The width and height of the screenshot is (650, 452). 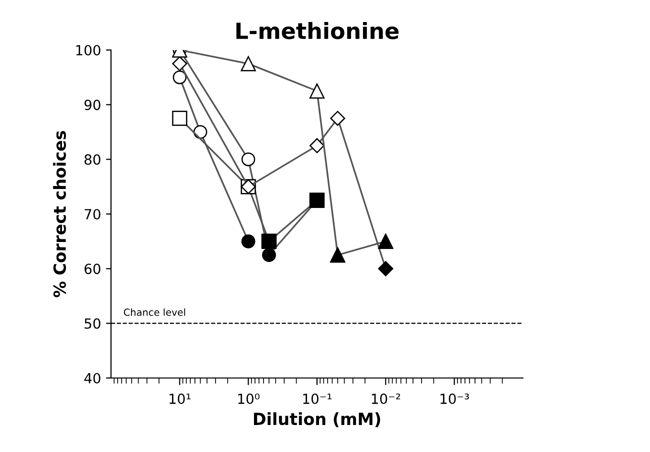 I want to click on x-tick-label: 10¹, so click(x=180, y=399).